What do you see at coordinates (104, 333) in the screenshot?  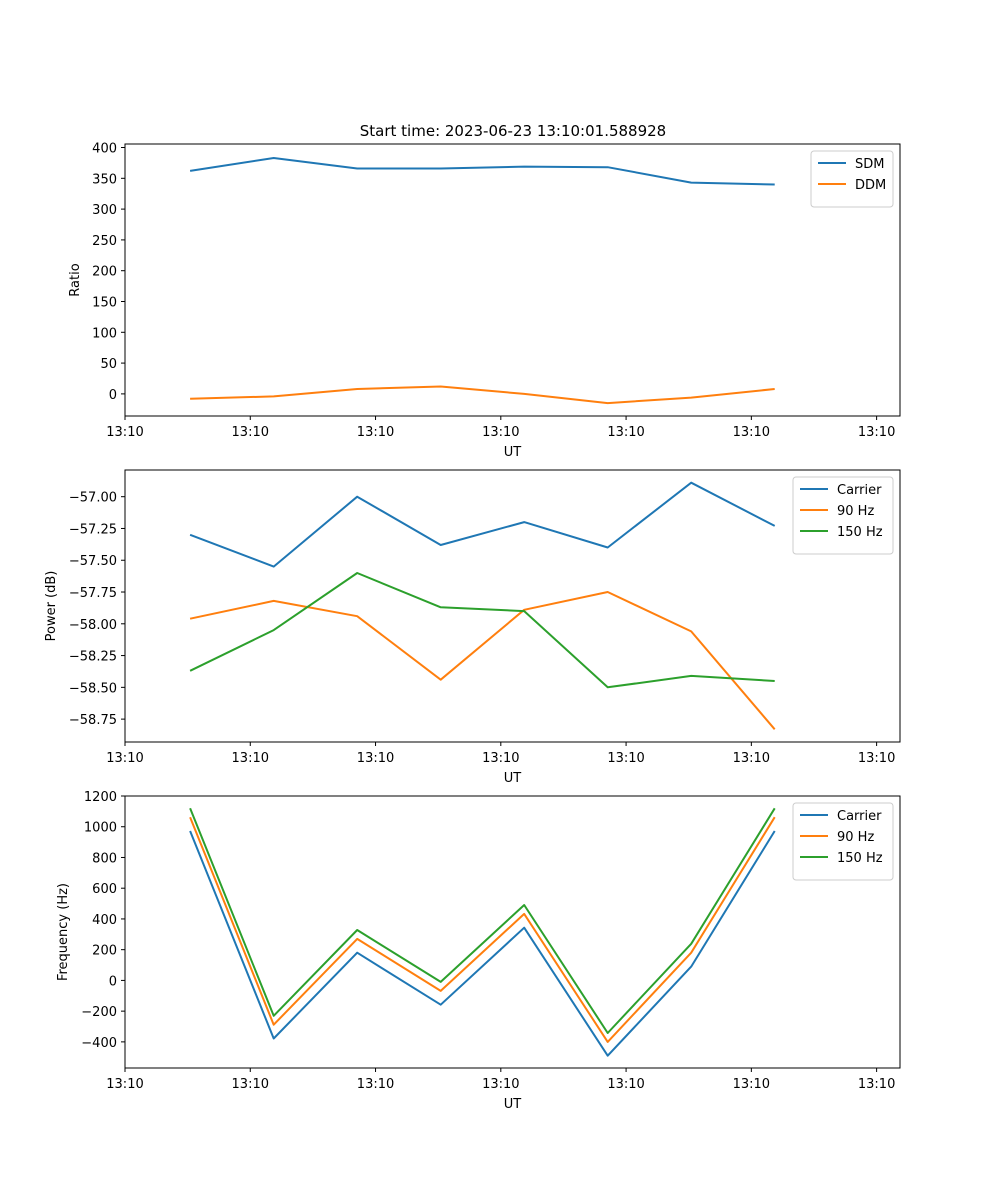 I see `y-tick-label: 100` at bounding box center [104, 333].